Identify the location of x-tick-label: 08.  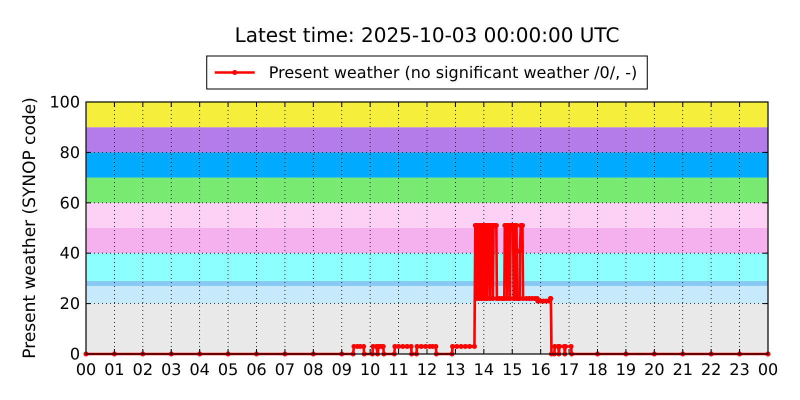
(313, 369).